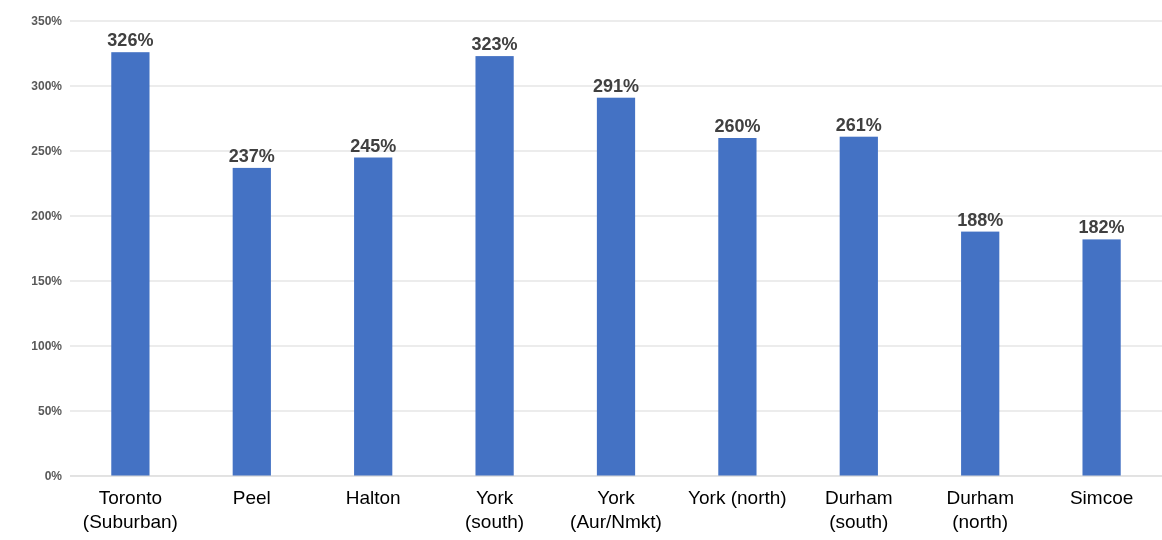 This screenshot has height=540, width=1162. What do you see at coordinates (859, 509) in the screenshot?
I see `x-tick-label: Durham (south)` at bounding box center [859, 509].